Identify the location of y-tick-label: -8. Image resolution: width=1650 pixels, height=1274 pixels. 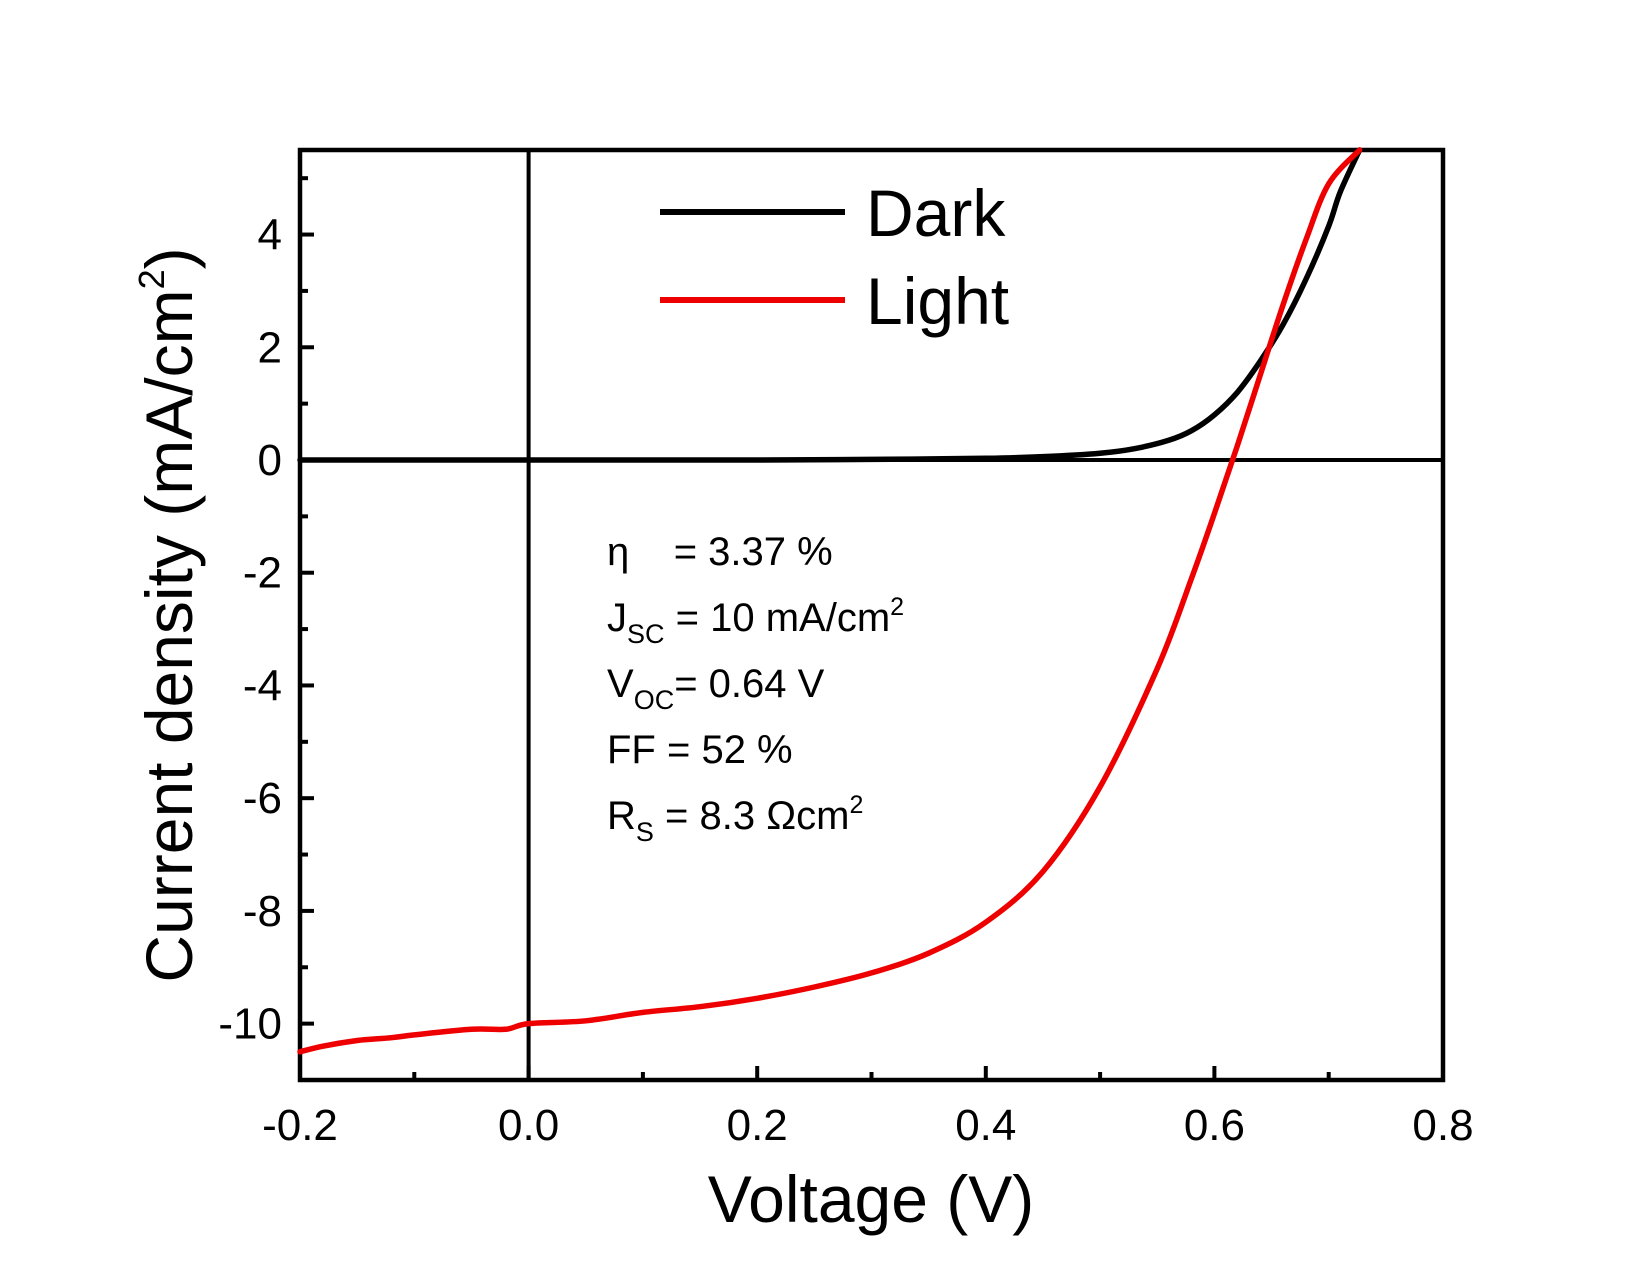
(262, 911).